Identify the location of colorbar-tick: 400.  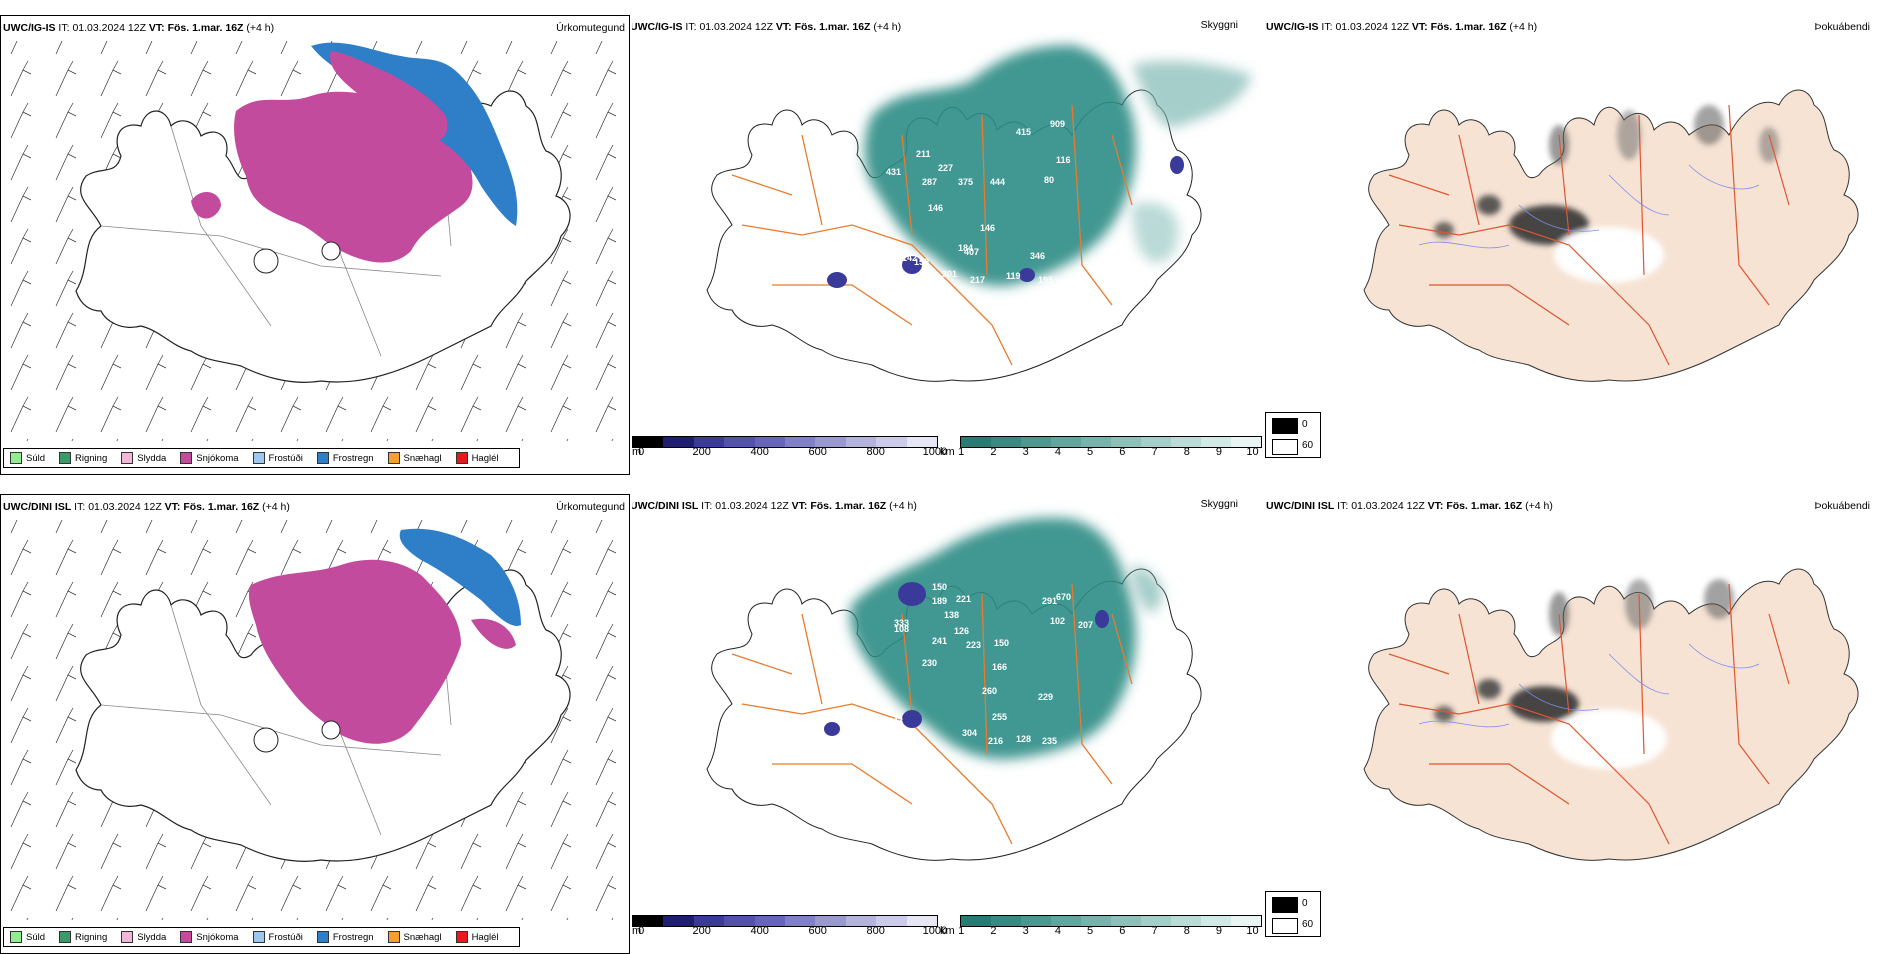
(759, 452).